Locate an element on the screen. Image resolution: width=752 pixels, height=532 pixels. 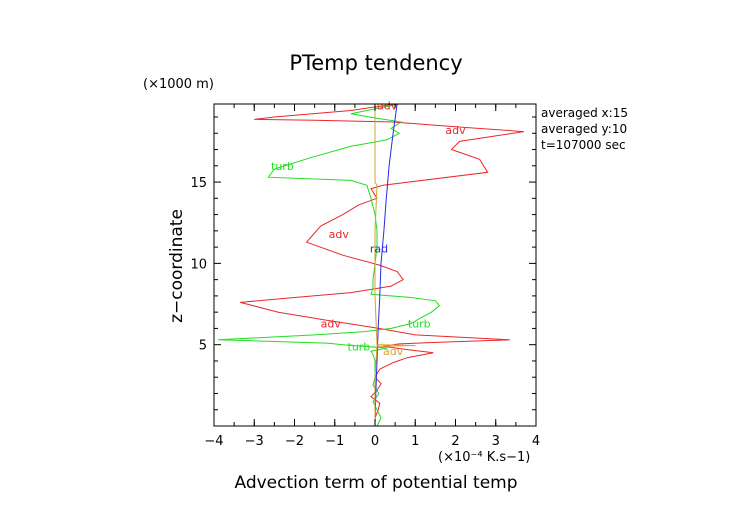
x-tick-label: −3 is located at coordinates (254, 441).